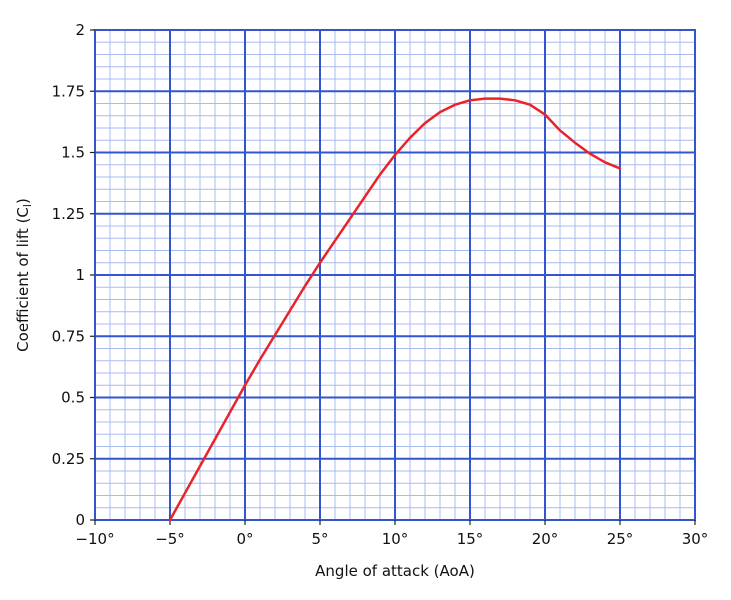 Image resolution: width=731 pixels, height=600 pixels. Describe the element at coordinates (170, 539) in the screenshot. I see `x-tick-label: −5°` at that location.